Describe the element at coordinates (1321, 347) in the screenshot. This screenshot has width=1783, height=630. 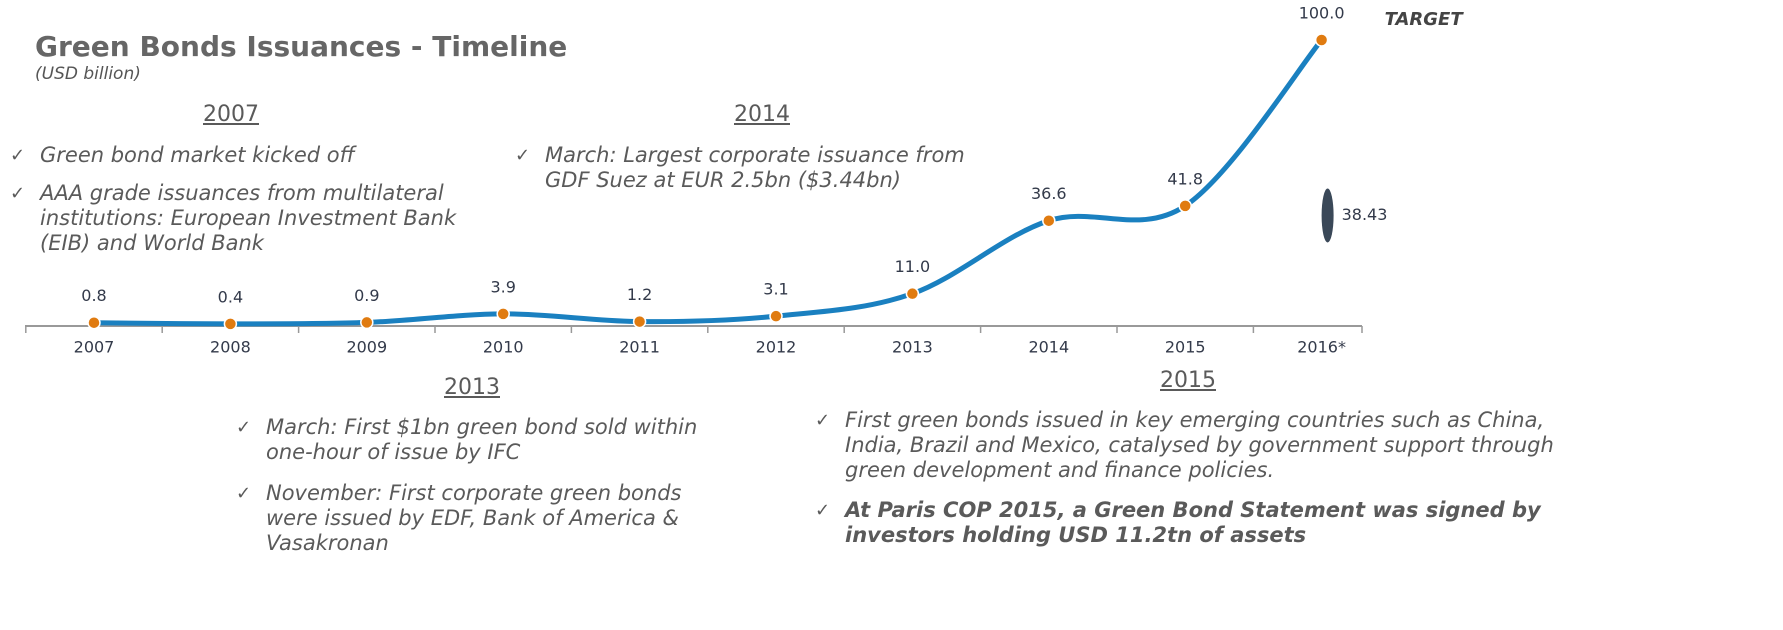
I see `x-tick-label: 2016*` at that location.